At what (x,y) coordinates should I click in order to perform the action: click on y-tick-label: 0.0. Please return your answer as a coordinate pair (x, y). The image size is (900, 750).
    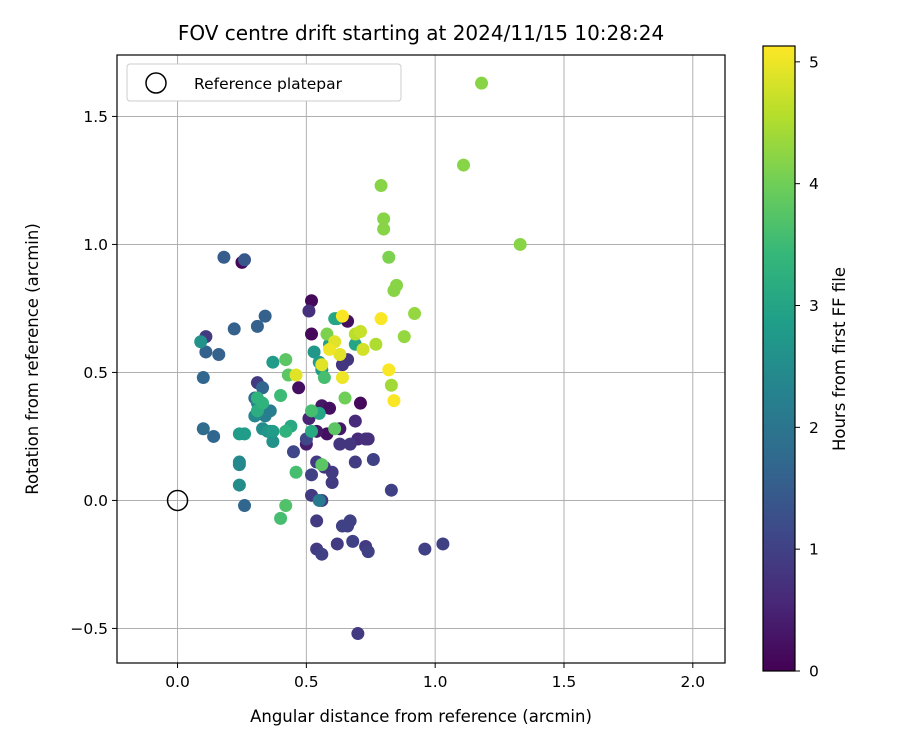
    Looking at the image, I should click on (95, 501).